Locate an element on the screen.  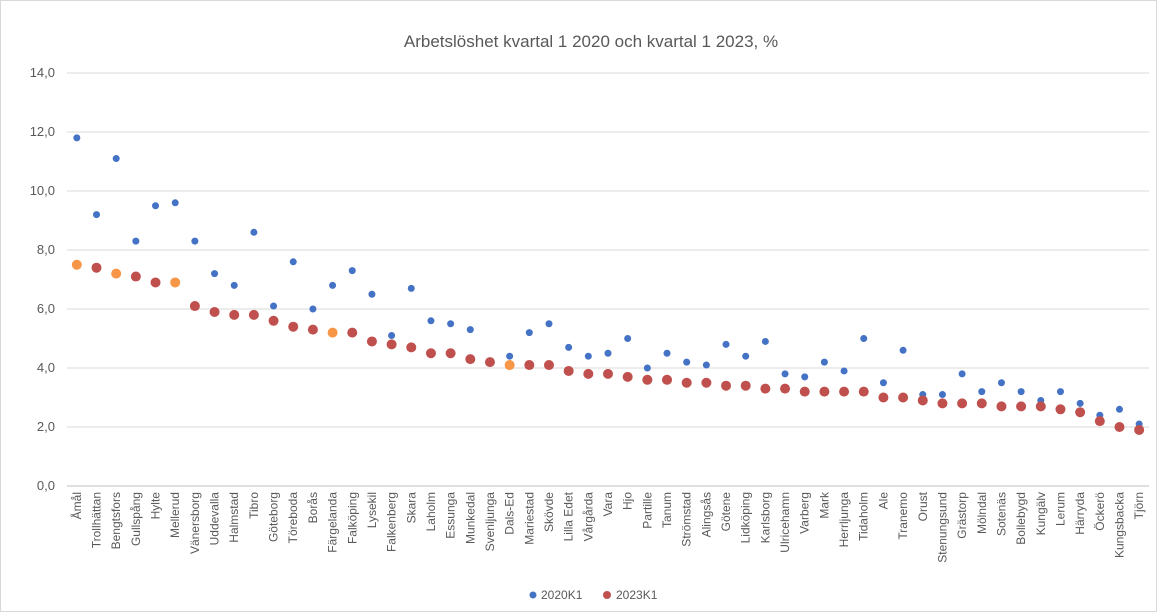
x-tick-label: Falkenberg is located at coordinates (392, 522).